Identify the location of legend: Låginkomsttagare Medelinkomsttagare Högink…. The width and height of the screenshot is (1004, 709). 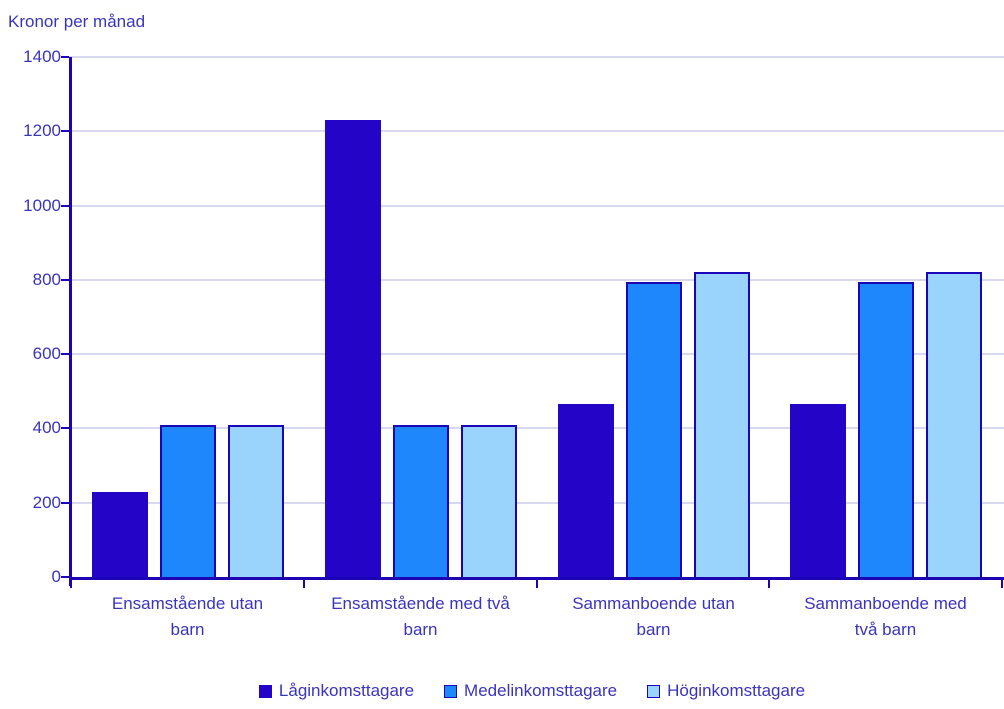
(502, 691).